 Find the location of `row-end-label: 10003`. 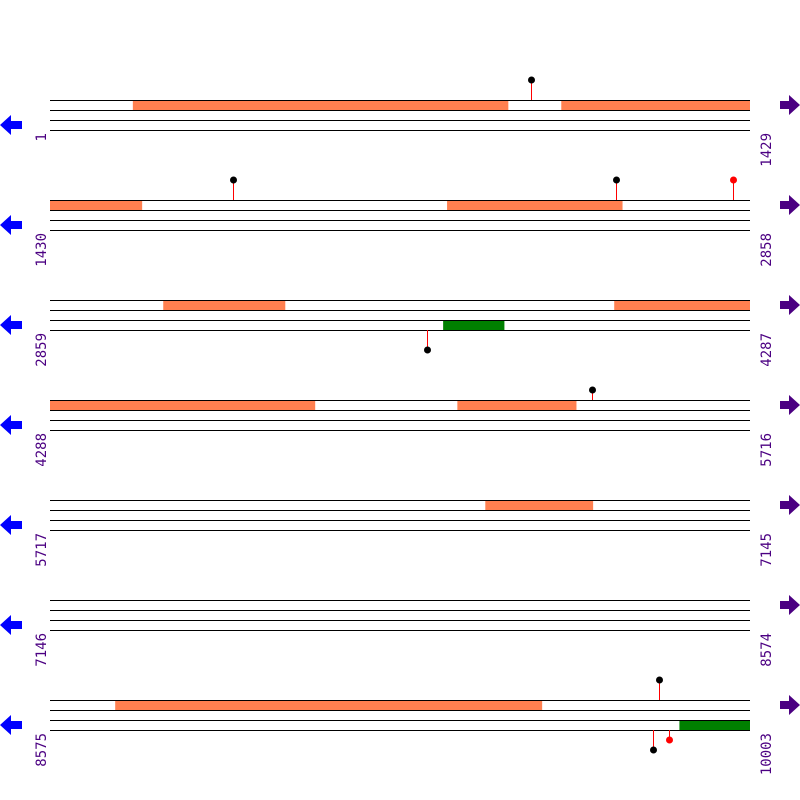

row-end-label: 10003 is located at coordinates (767, 754).